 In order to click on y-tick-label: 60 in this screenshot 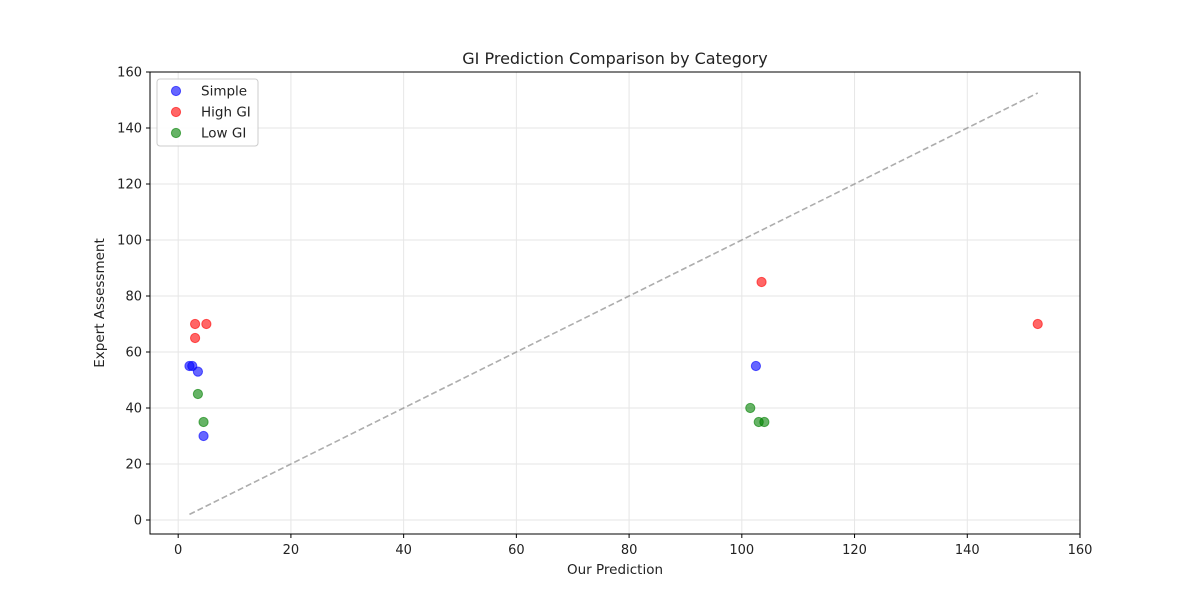, I will do `click(133, 353)`.